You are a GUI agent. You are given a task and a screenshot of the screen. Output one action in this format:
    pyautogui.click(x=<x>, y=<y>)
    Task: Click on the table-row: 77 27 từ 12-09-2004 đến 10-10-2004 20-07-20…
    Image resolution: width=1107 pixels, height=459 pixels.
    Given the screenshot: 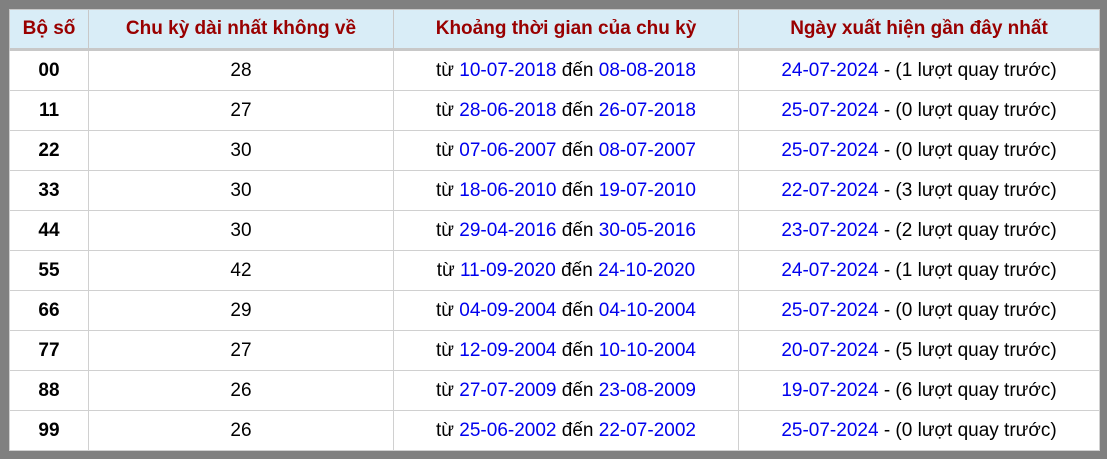 What is the action you would take?
    pyautogui.click(x=554, y=350)
    